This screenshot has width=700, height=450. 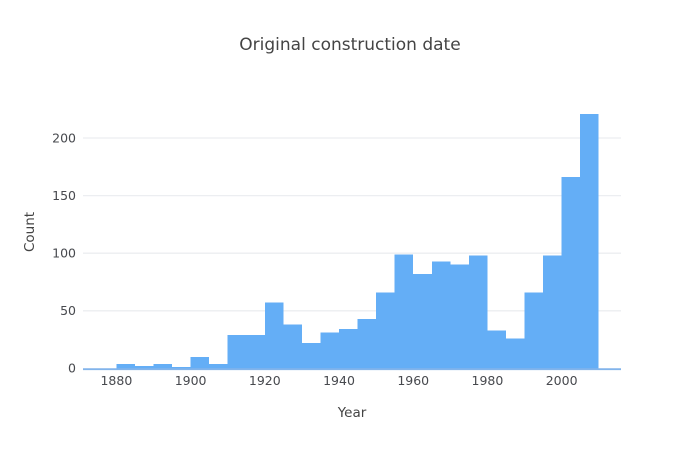 I want to click on y-axis-title: Count, so click(x=30, y=232).